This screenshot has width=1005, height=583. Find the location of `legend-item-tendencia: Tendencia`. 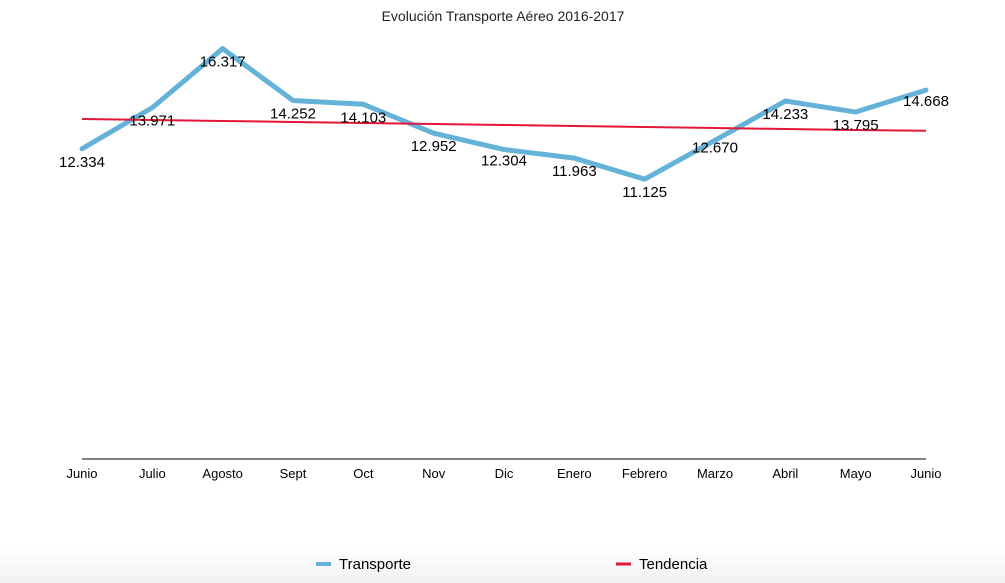

legend-item-tendencia: Tendencia is located at coordinates (662, 564).